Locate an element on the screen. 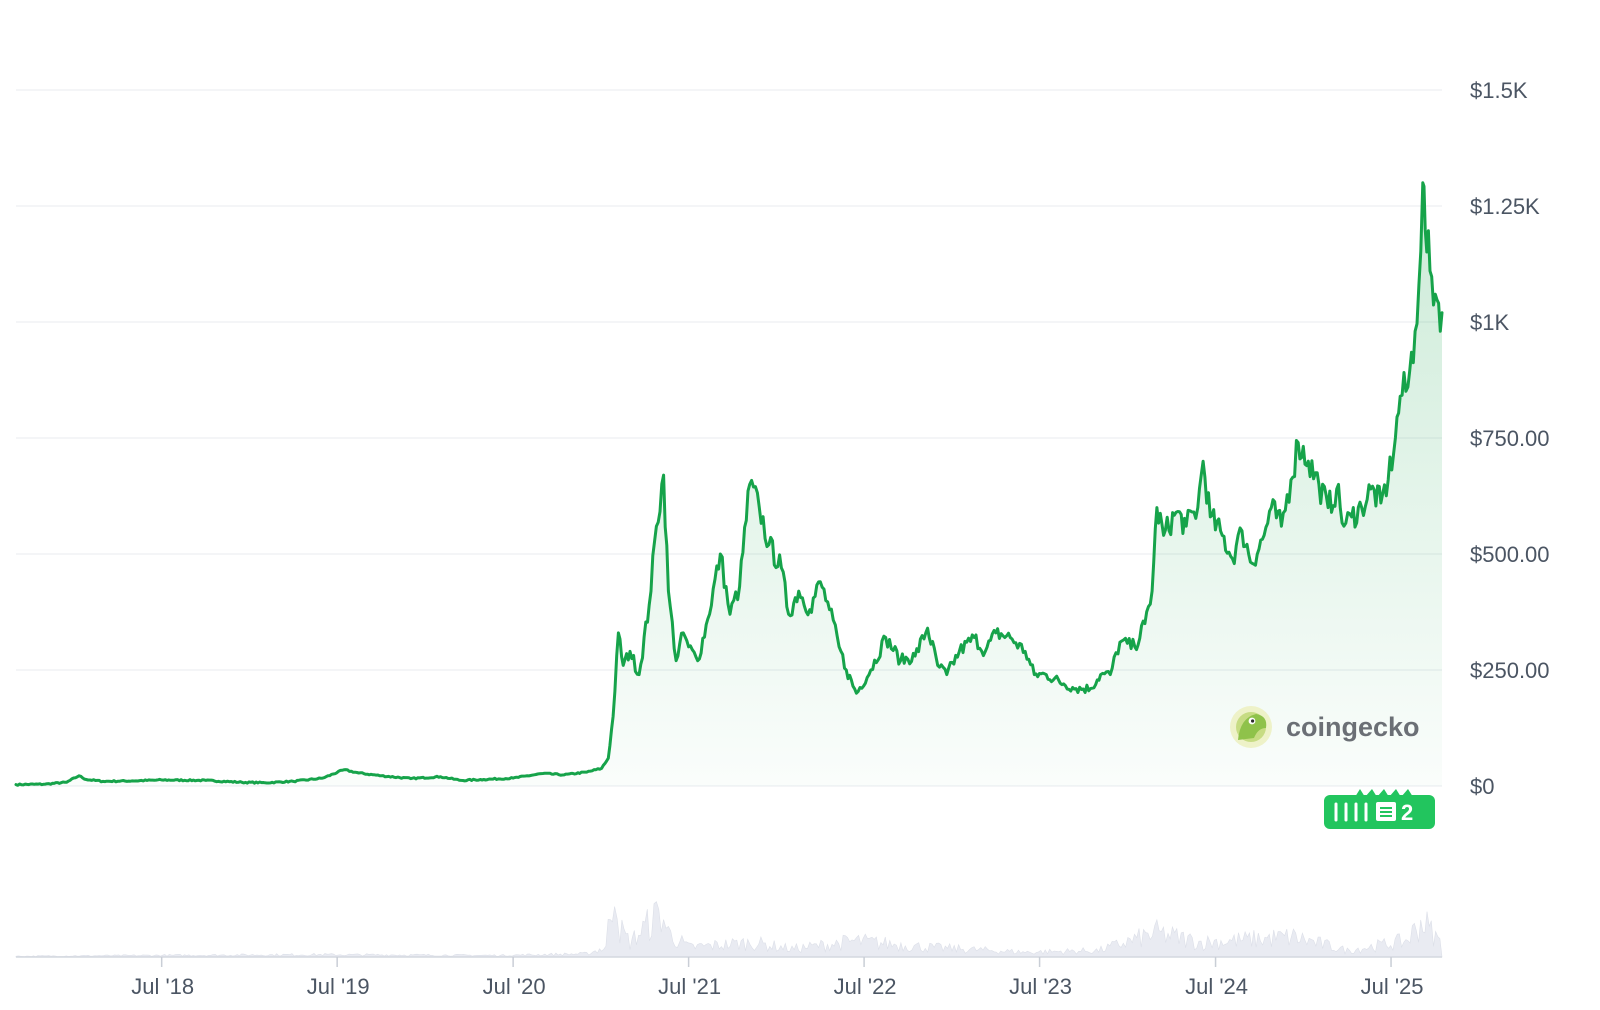  y-tick-label: $750.00 is located at coordinates (1510, 438).